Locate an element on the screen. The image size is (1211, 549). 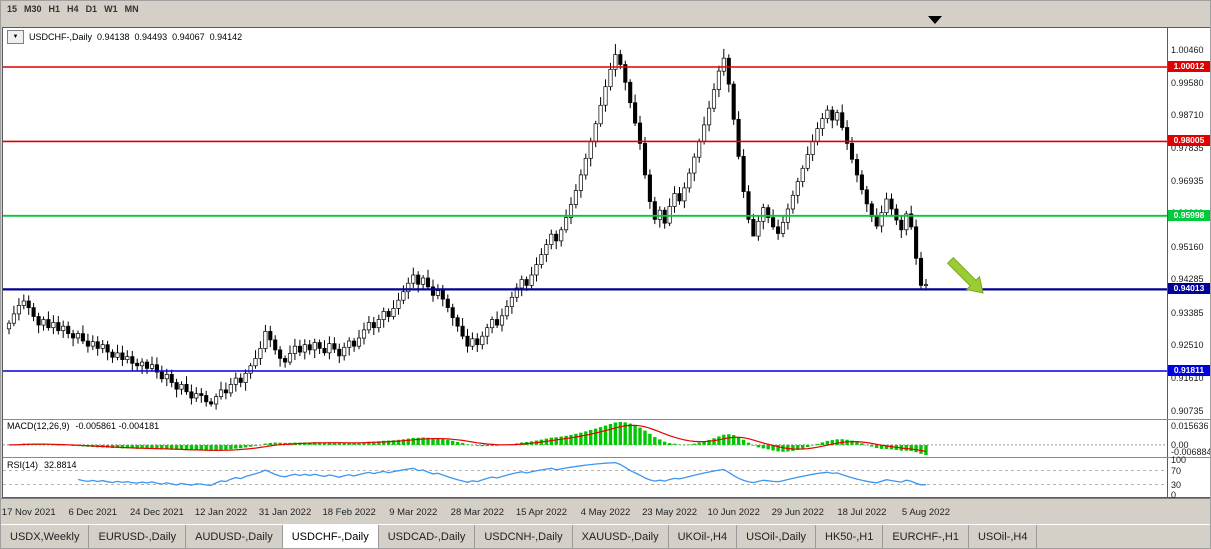
chart-tab-usdx-weekly: USDX,Weekly is located at coordinates (45, 536).